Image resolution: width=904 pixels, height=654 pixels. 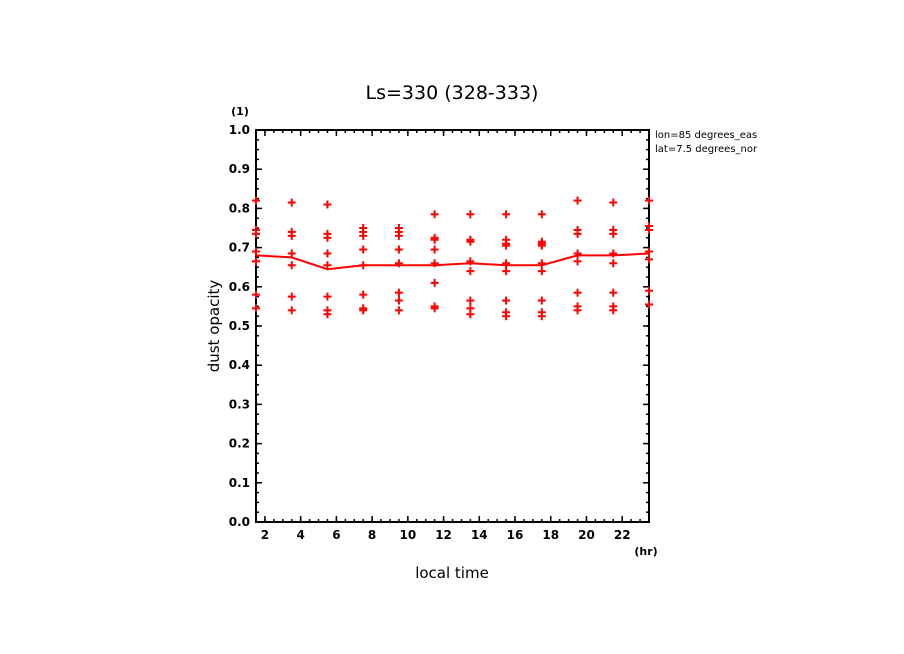 What do you see at coordinates (239, 130) in the screenshot?
I see `y-tick-label: 1.0` at bounding box center [239, 130].